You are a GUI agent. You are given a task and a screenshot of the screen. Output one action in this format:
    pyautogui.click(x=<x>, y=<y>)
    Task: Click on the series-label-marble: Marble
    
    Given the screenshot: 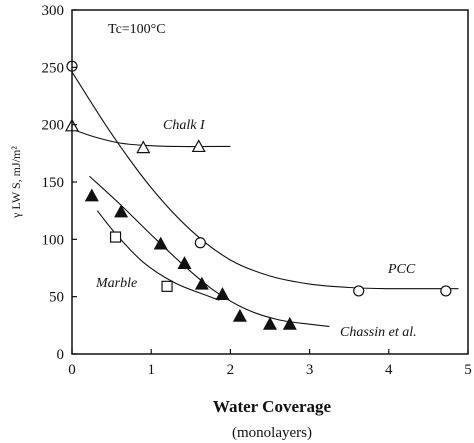 What is the action you would take?
    pyautogui.click(x=116, y=283)
    